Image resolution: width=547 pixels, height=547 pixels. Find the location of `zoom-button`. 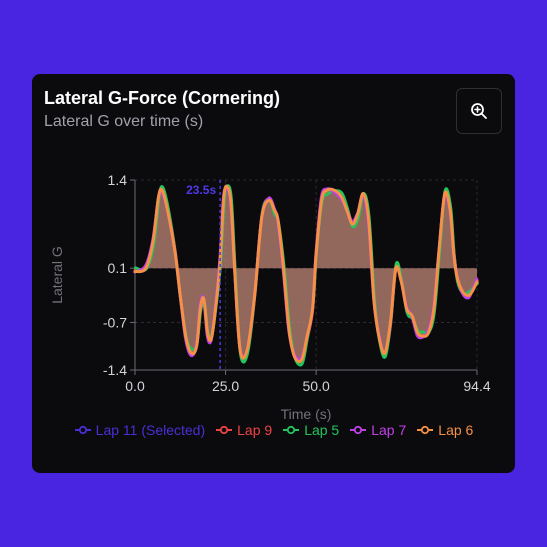

zoom-button is located at coordinates (479, 111).